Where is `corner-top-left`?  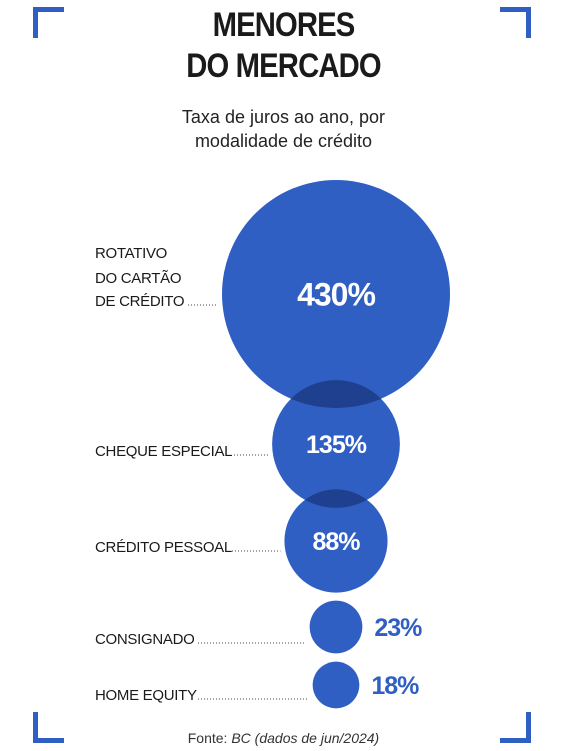
corner-top-left is located at coordinates (48, 22).